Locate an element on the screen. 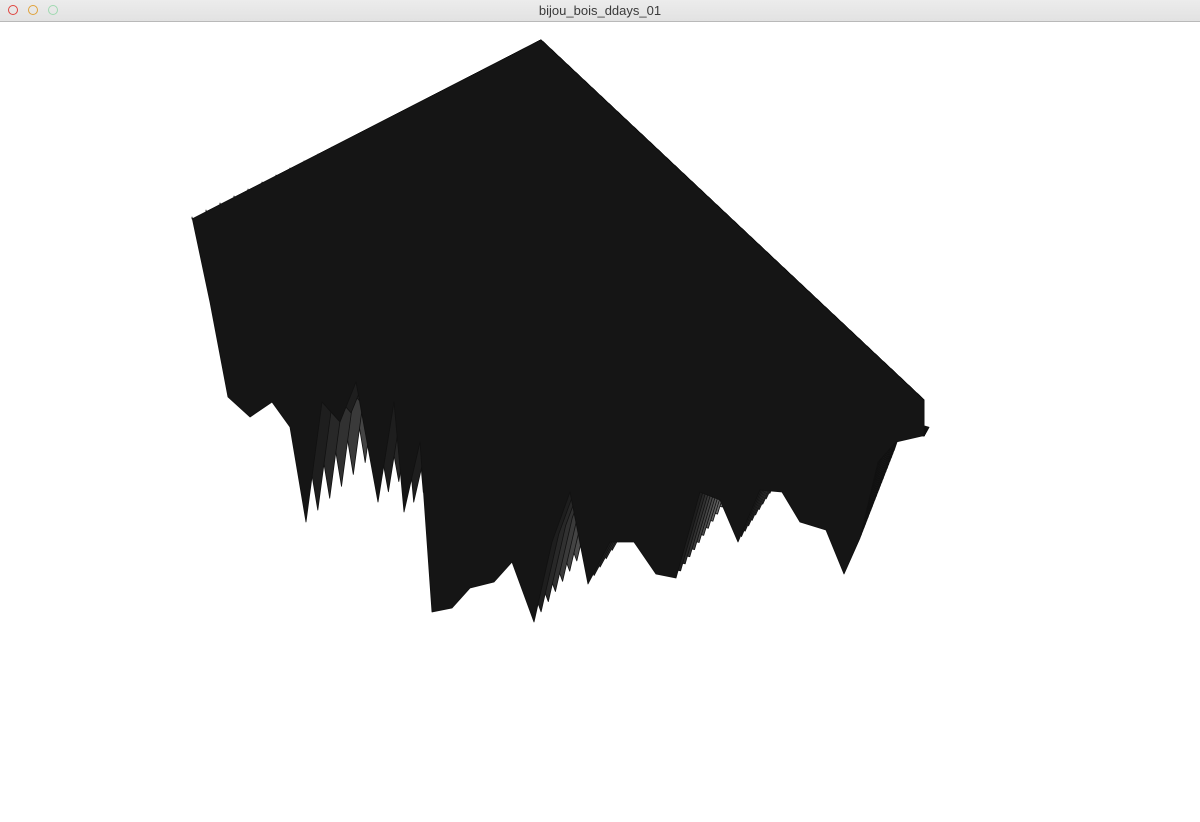  window-title: bijou_bois_ddays_01 is located at coordinates (600, 10).